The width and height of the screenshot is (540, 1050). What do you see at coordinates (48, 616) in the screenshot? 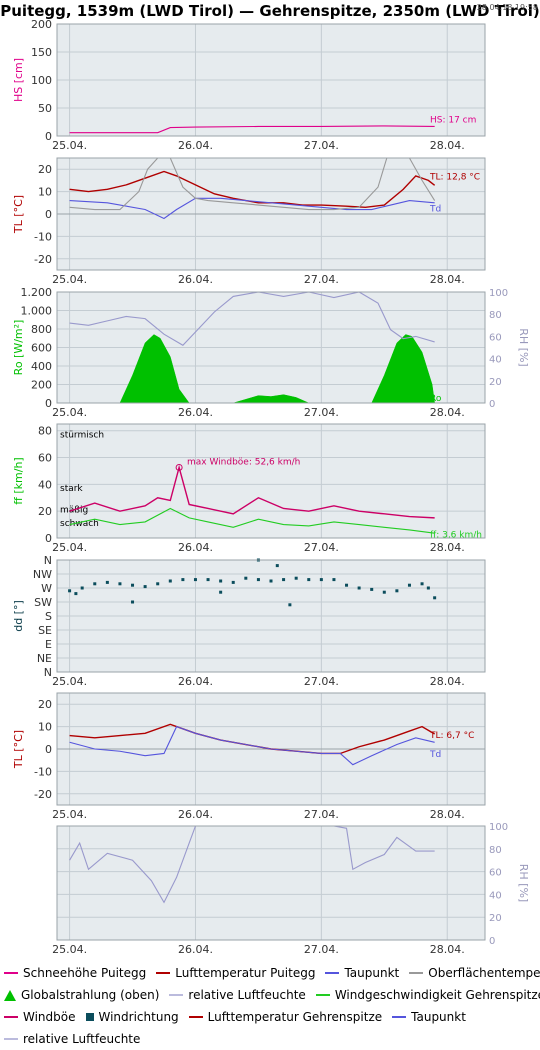
I see `y-tick-label: S` at bounding box center [48, 616].